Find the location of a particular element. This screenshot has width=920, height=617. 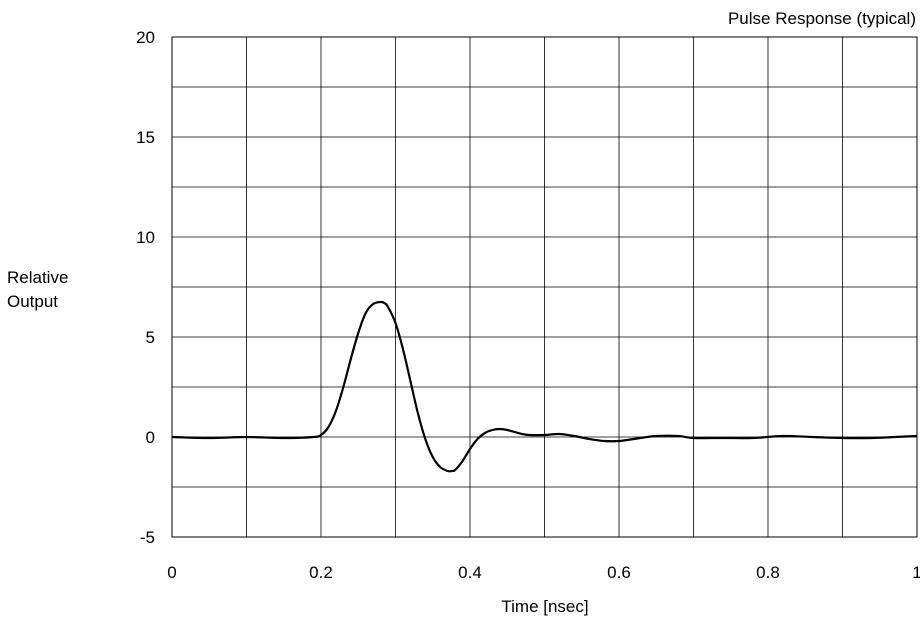

x-tick-label: 0.2 is located at coordinates (321, 572).